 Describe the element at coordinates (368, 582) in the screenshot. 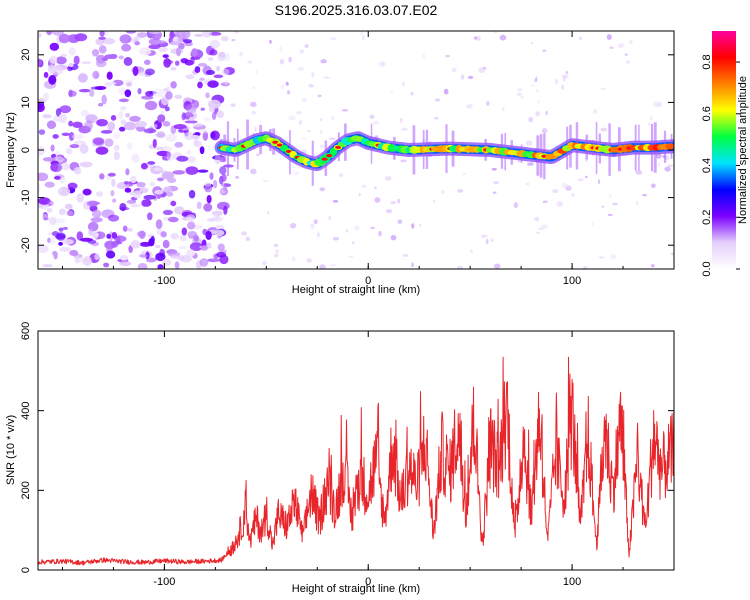

I see `snr-x-tick-label: 0` at that location.